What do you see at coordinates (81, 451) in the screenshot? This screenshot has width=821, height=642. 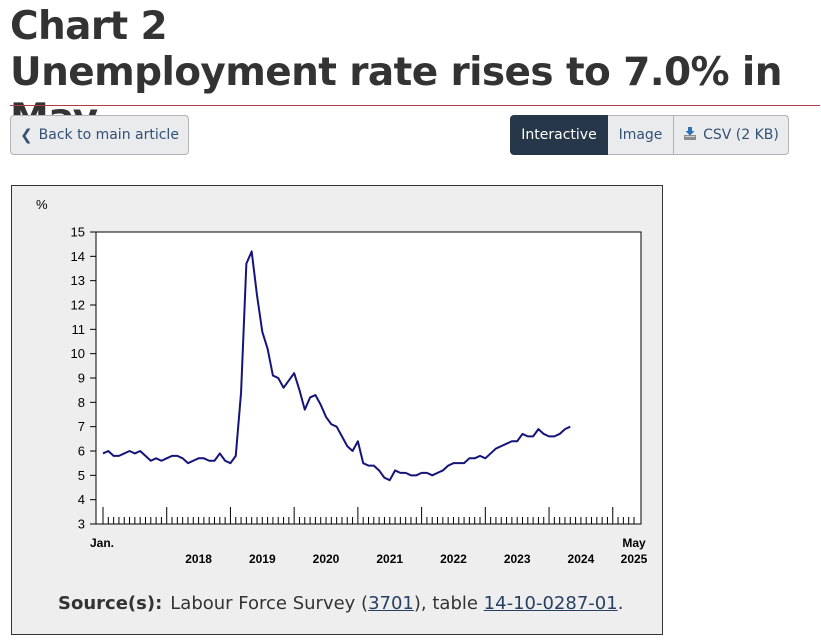 I see `y-tick-label: 6` at bounding box center [81, 451].